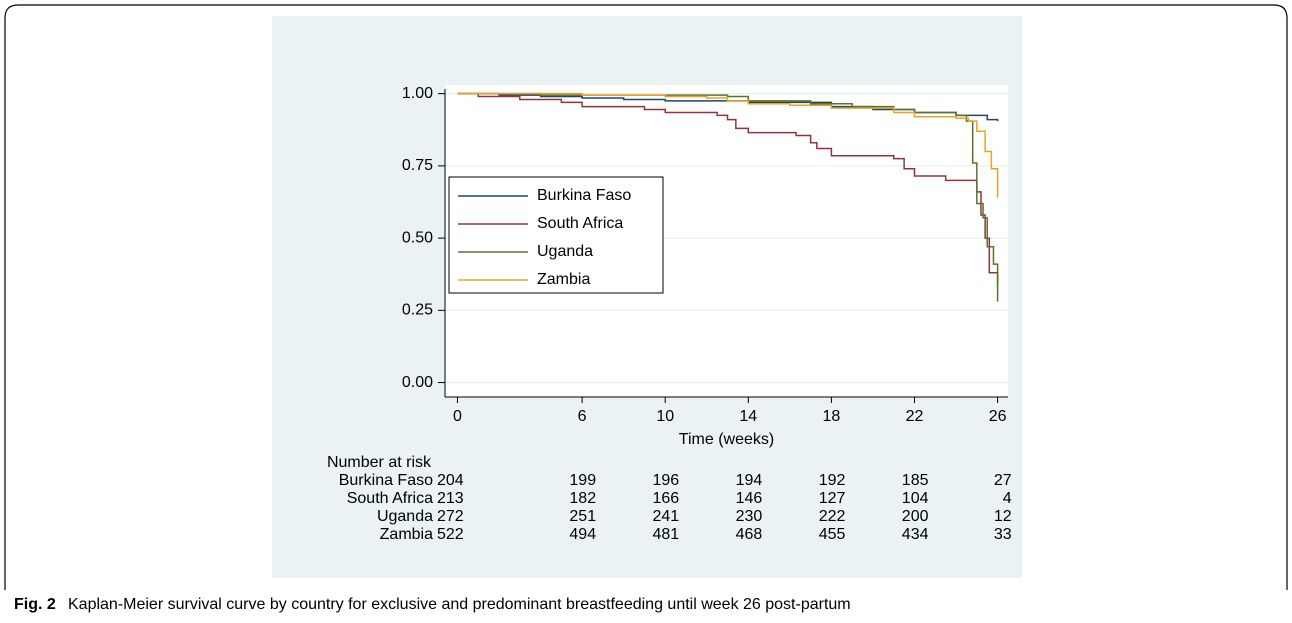 The height and width of the screenshot is (623, 1292). I want to click on risk-value: 104, so click(915, 498).